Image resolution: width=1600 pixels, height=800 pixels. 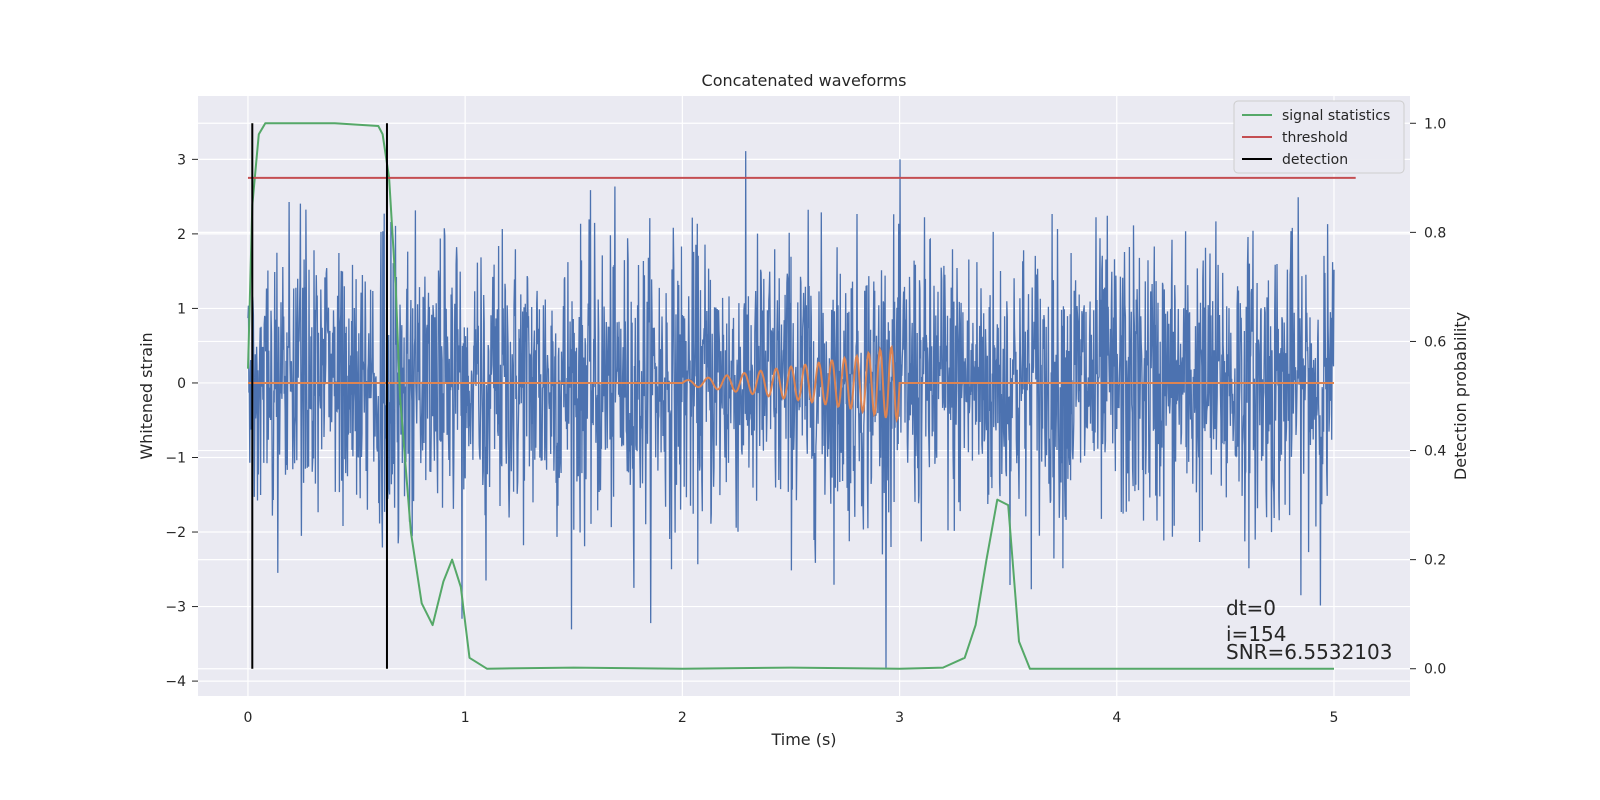 I want to click on x-axis-ticks: 0 1 2 3 4 5, so click(x=790, y=718).